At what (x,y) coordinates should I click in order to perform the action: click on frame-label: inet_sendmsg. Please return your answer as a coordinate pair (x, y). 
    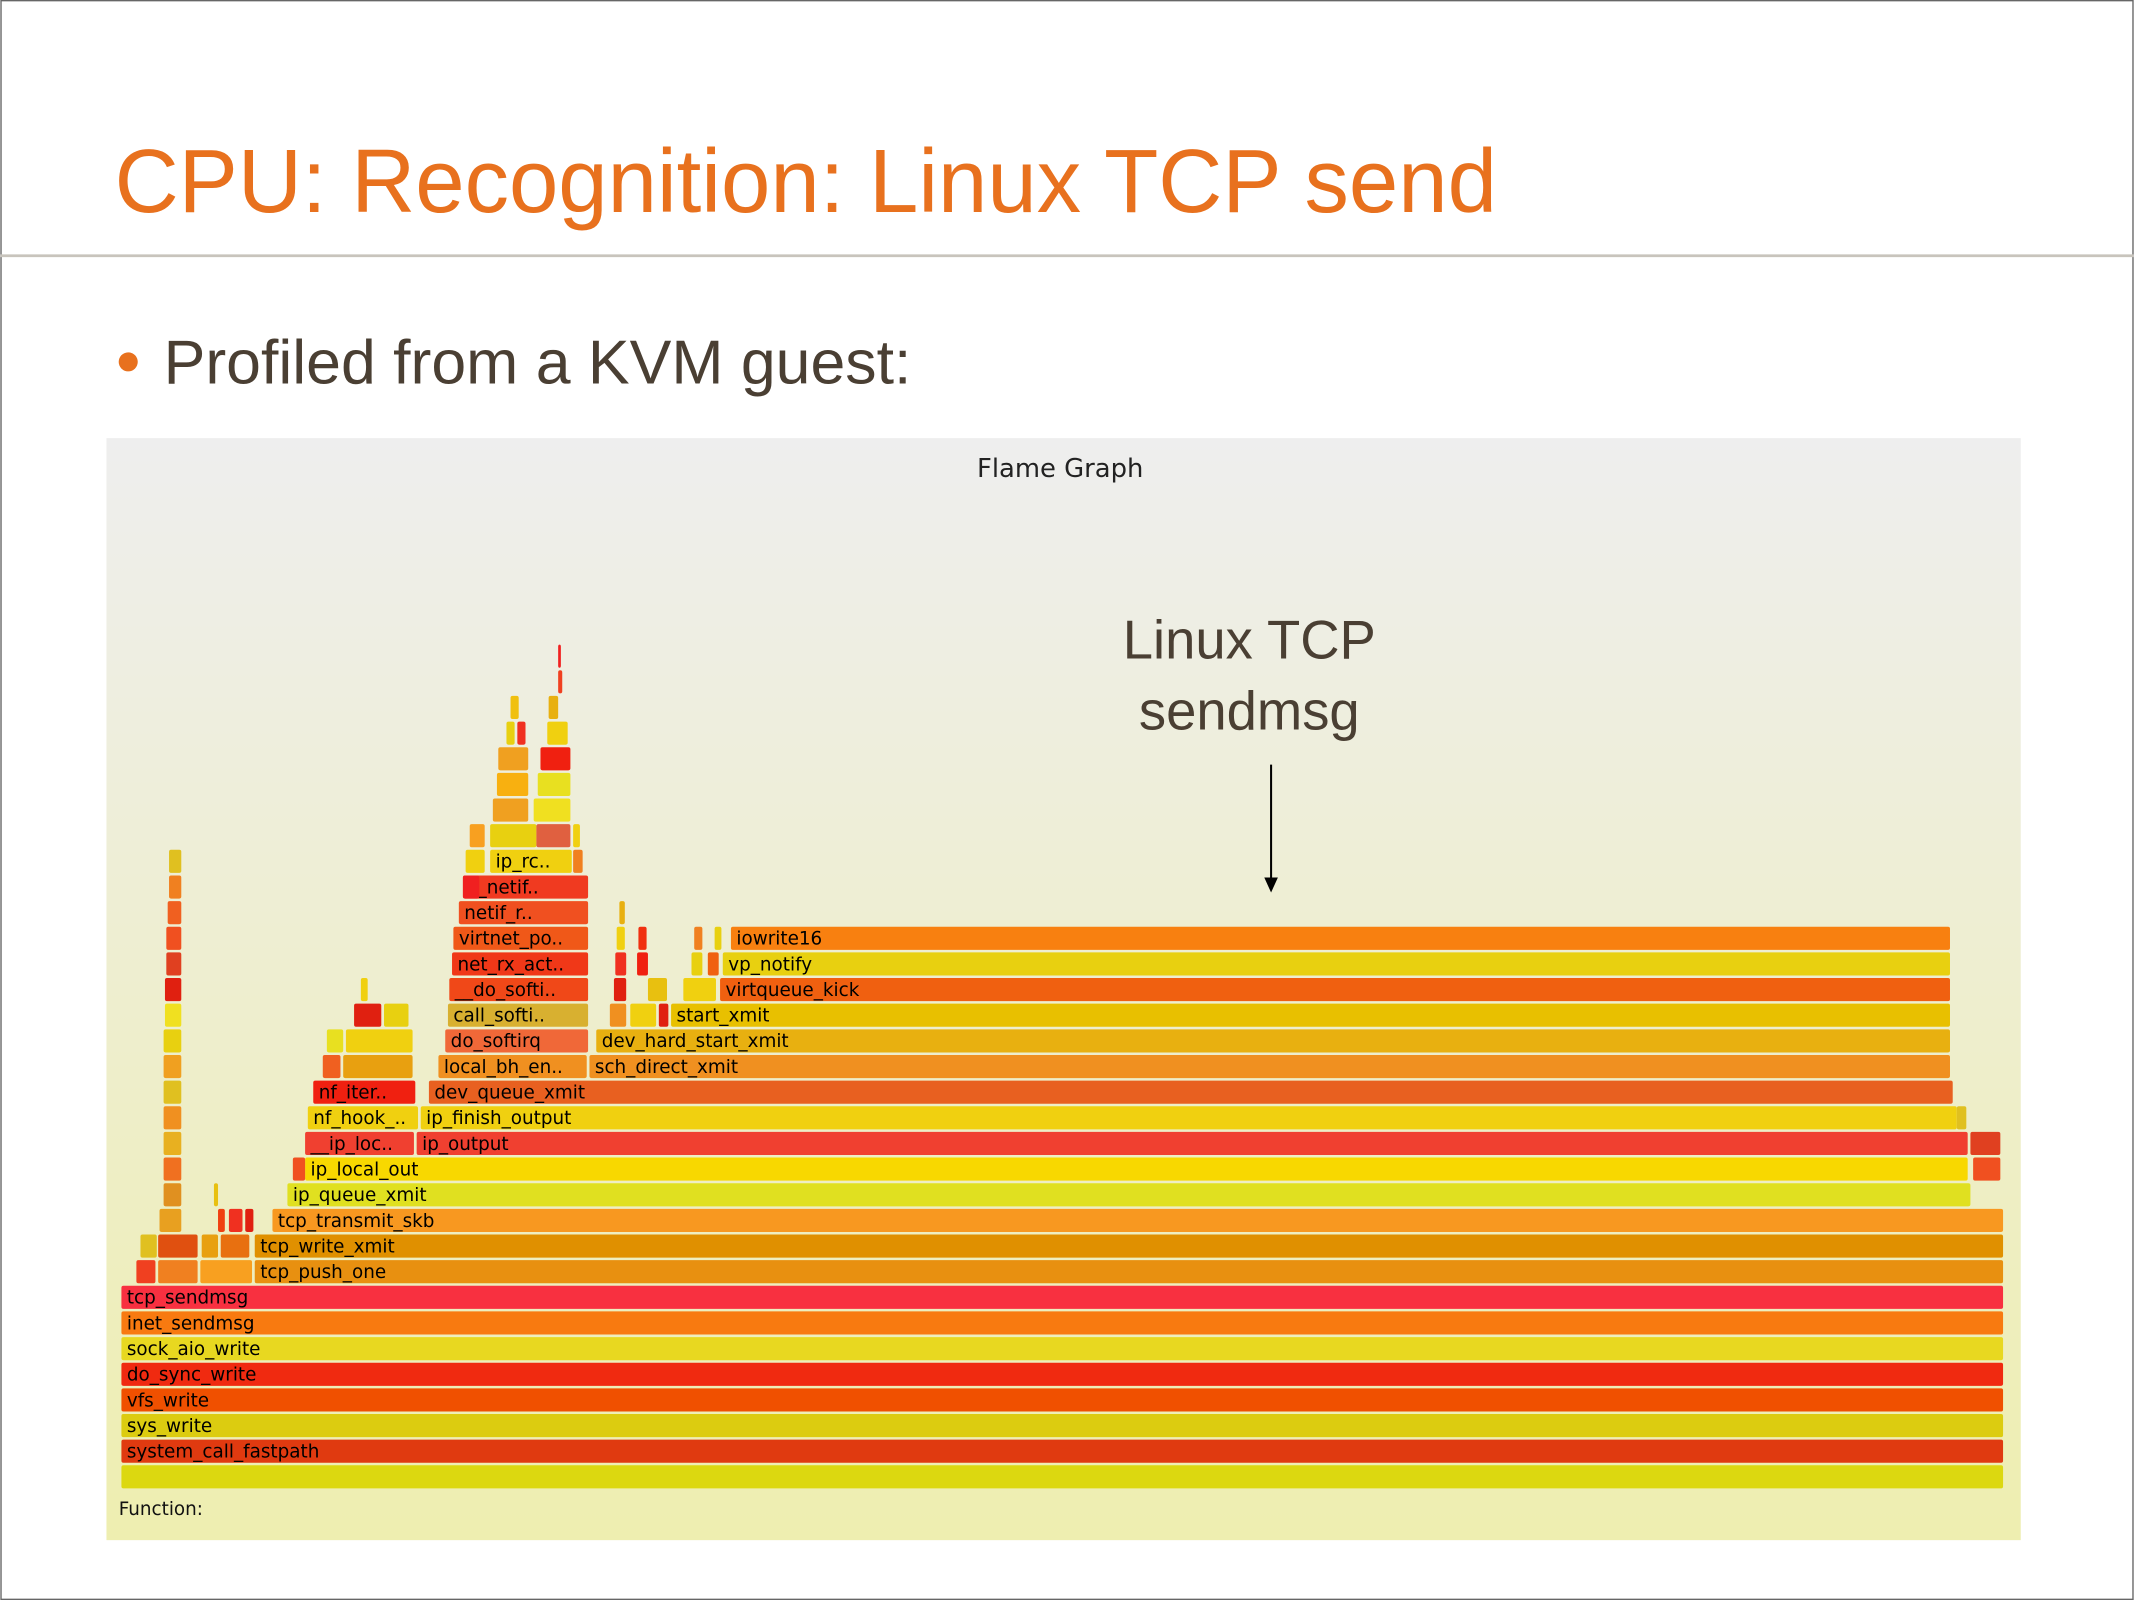
    Looking at the image, I should click on (191, 1323).